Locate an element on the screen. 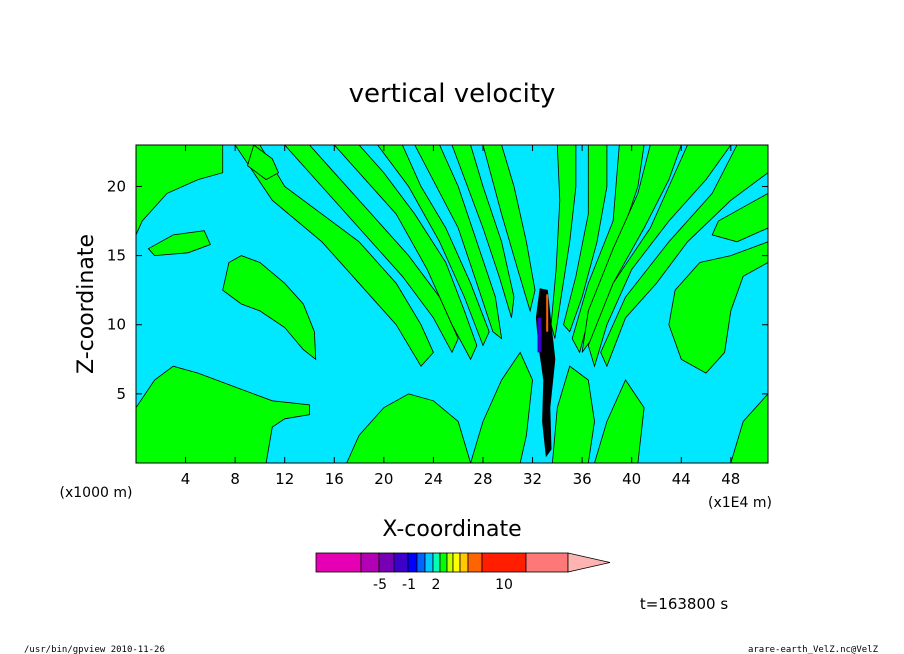  y-tick-label: 15 is located at coordinates (116, 256).